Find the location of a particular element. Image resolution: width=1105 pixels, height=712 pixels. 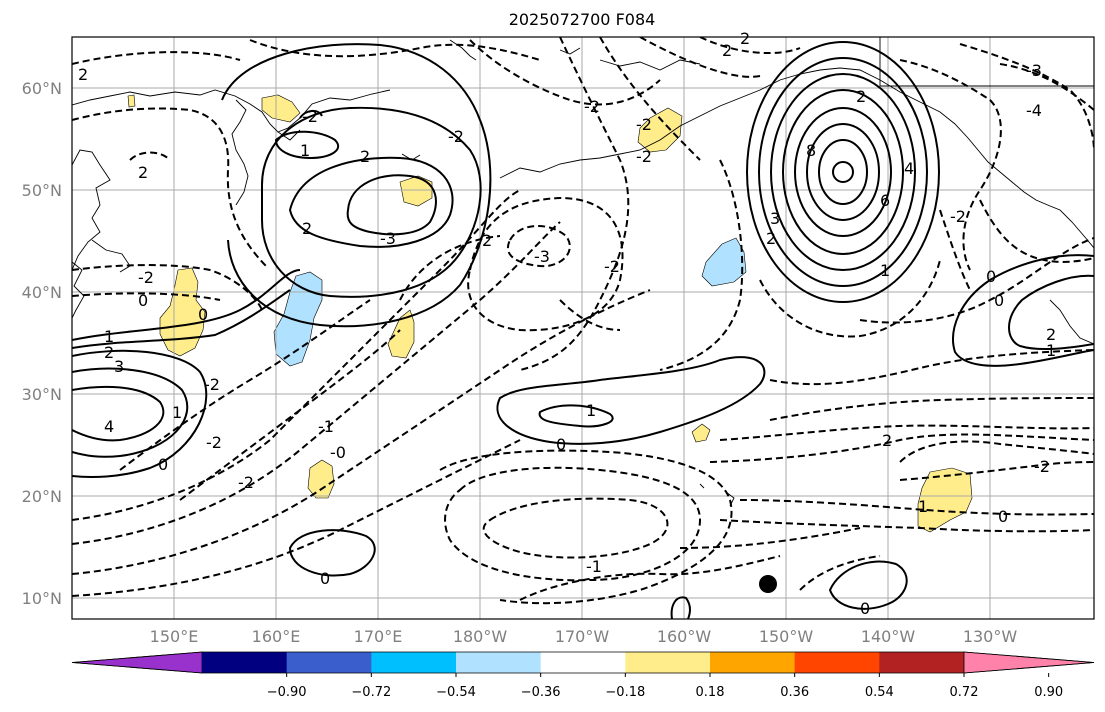

lon-label: 130°W is located at coordinates (990, 636).